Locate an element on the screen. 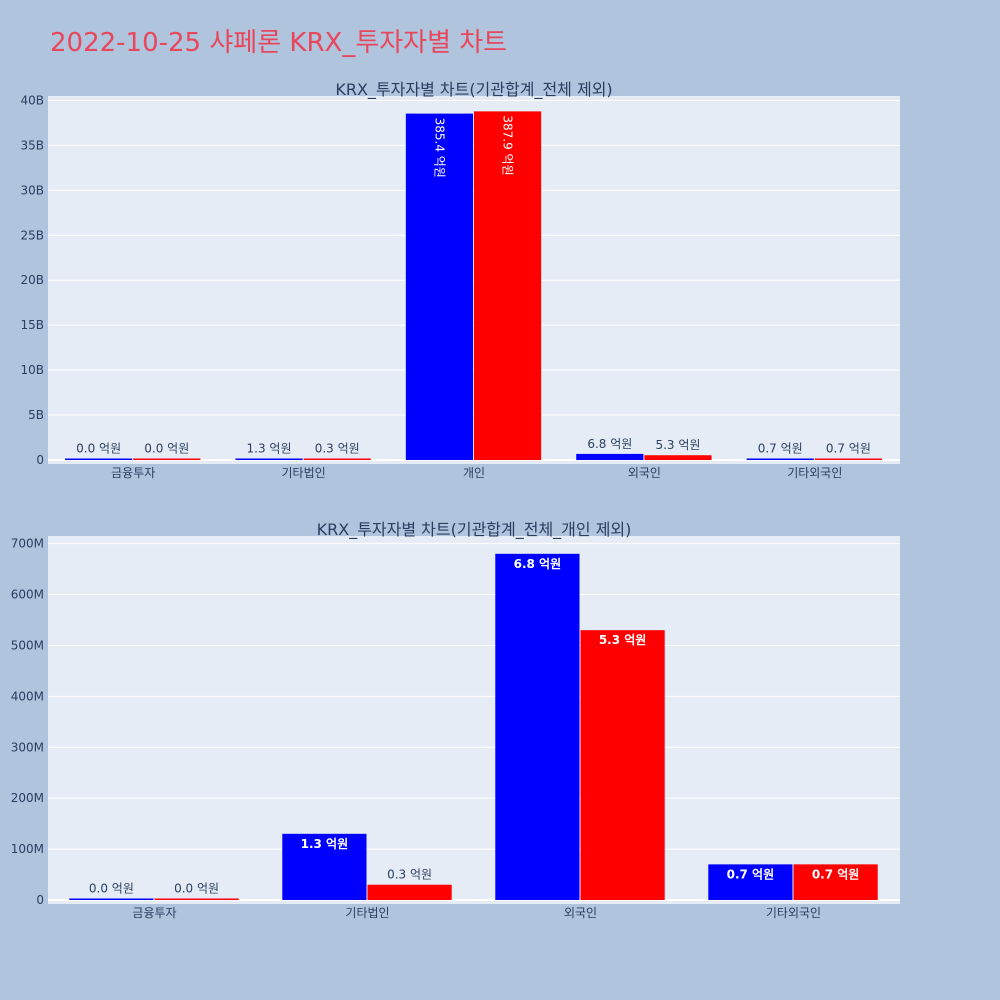 This screenshot has height=1000, width=1000. y-tick-label: 400M is located at coordinates (27, 696).